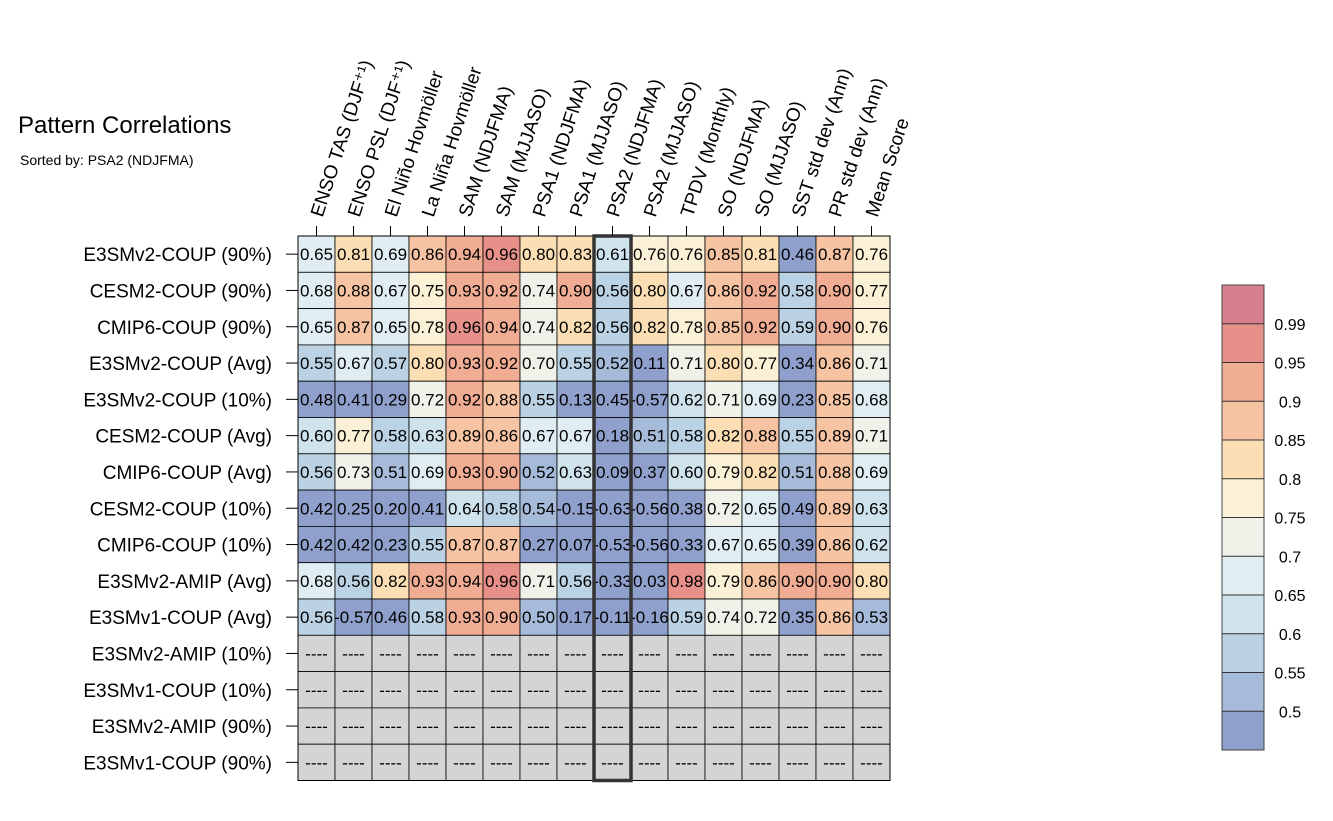  Describe the element at coordinates (649, 617) in the screenshot. I see `cell-value-label: -0.16` at that location.